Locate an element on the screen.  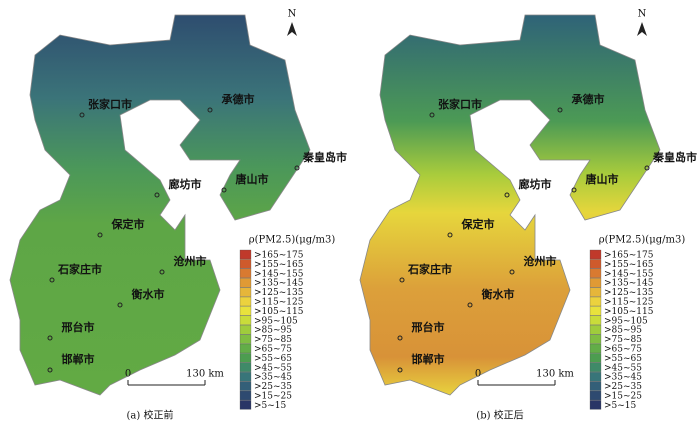
city-label: 张家口市 is located at coordinates (110, 104).